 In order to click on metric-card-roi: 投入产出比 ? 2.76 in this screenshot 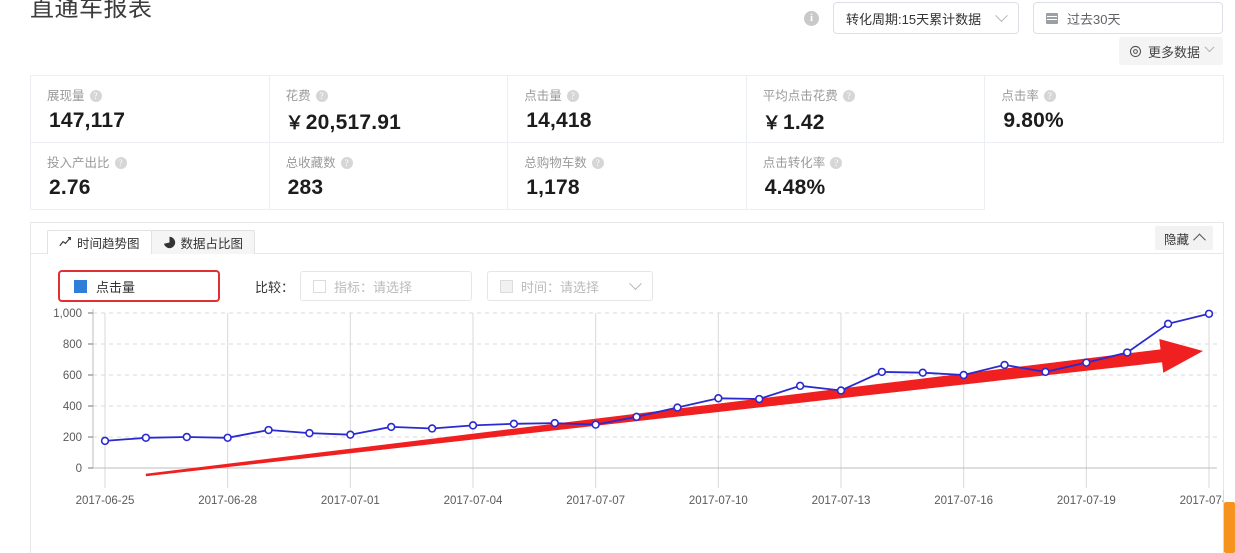, I will do `click(150, 176)`.